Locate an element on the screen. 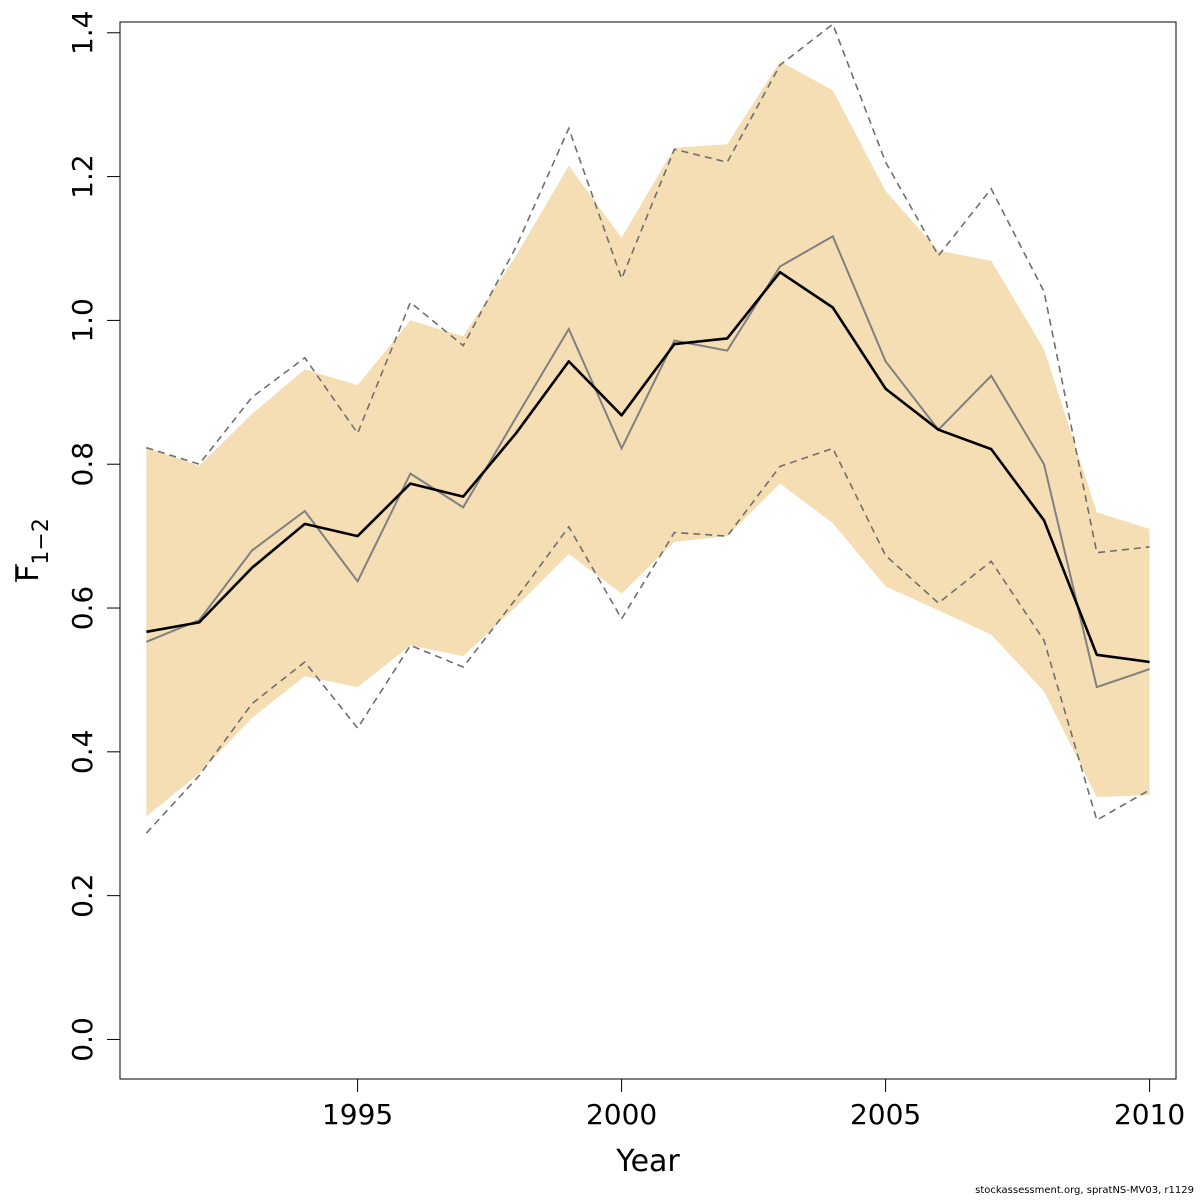 This screenshot has width=1200, height=1200. y-tick-label: 1.2 is located at coordinates (82, 176).